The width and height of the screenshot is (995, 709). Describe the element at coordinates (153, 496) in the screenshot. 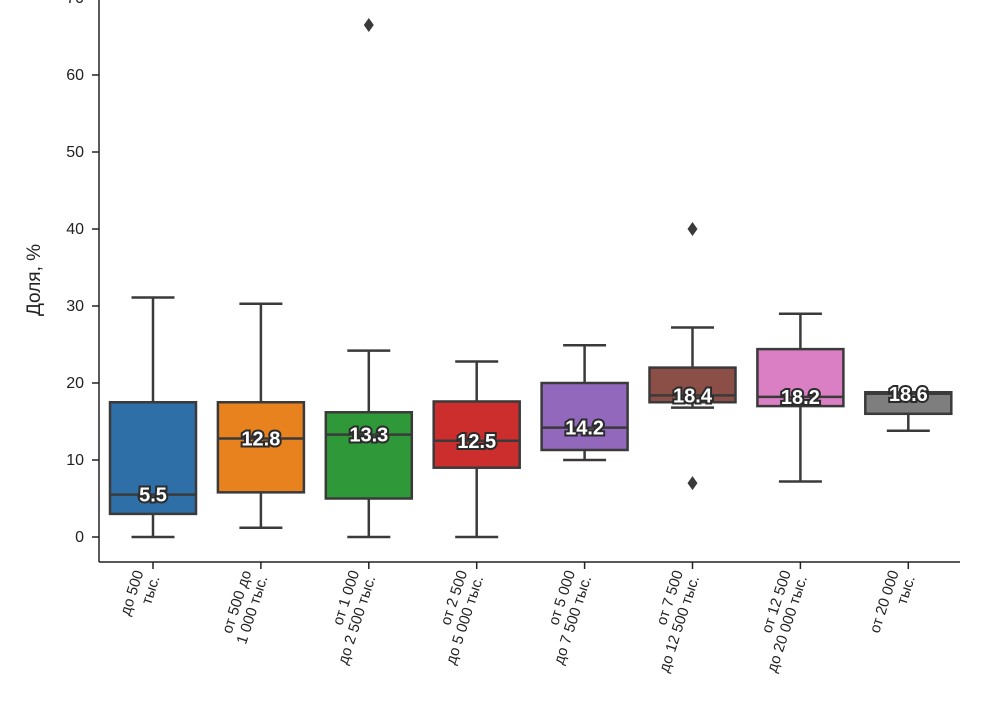

I see `median-label: 5.5` at that location.